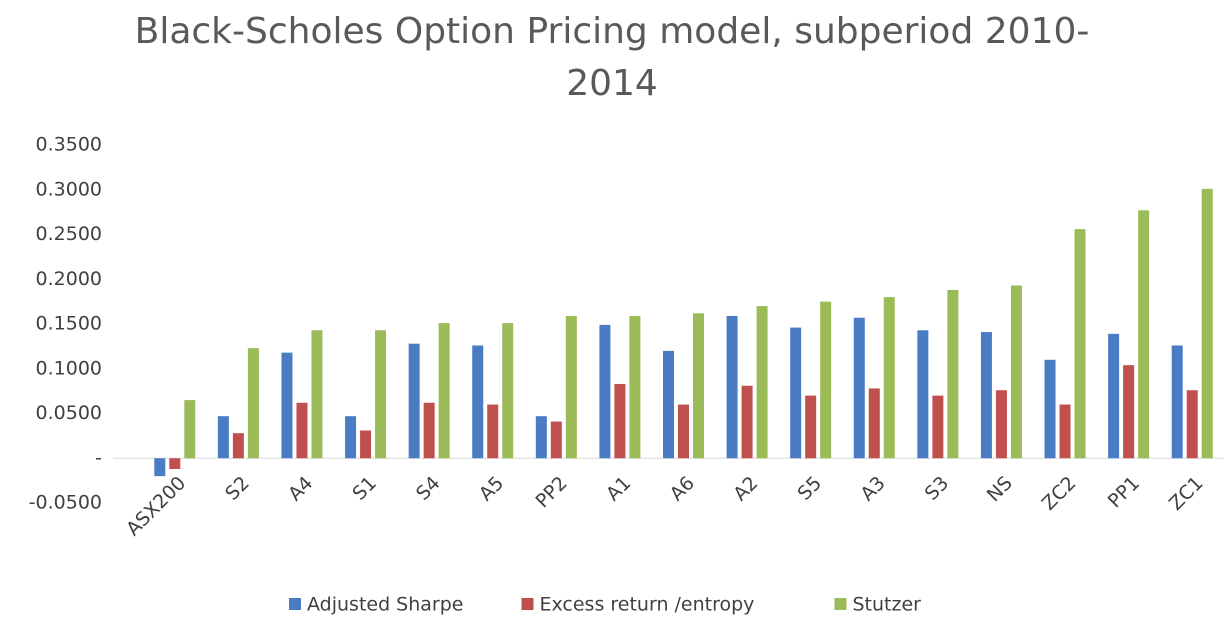  I want to click on x-tick-label: NS, so click(1000, 489).